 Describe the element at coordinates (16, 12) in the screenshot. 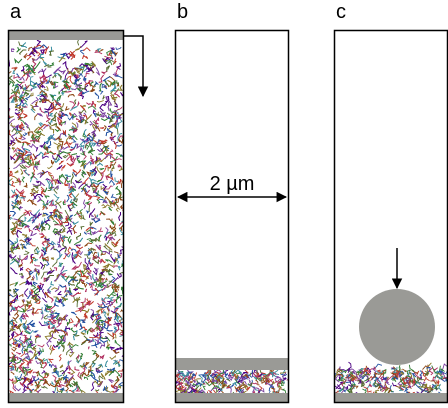

I see `panel-label: a` at that location.